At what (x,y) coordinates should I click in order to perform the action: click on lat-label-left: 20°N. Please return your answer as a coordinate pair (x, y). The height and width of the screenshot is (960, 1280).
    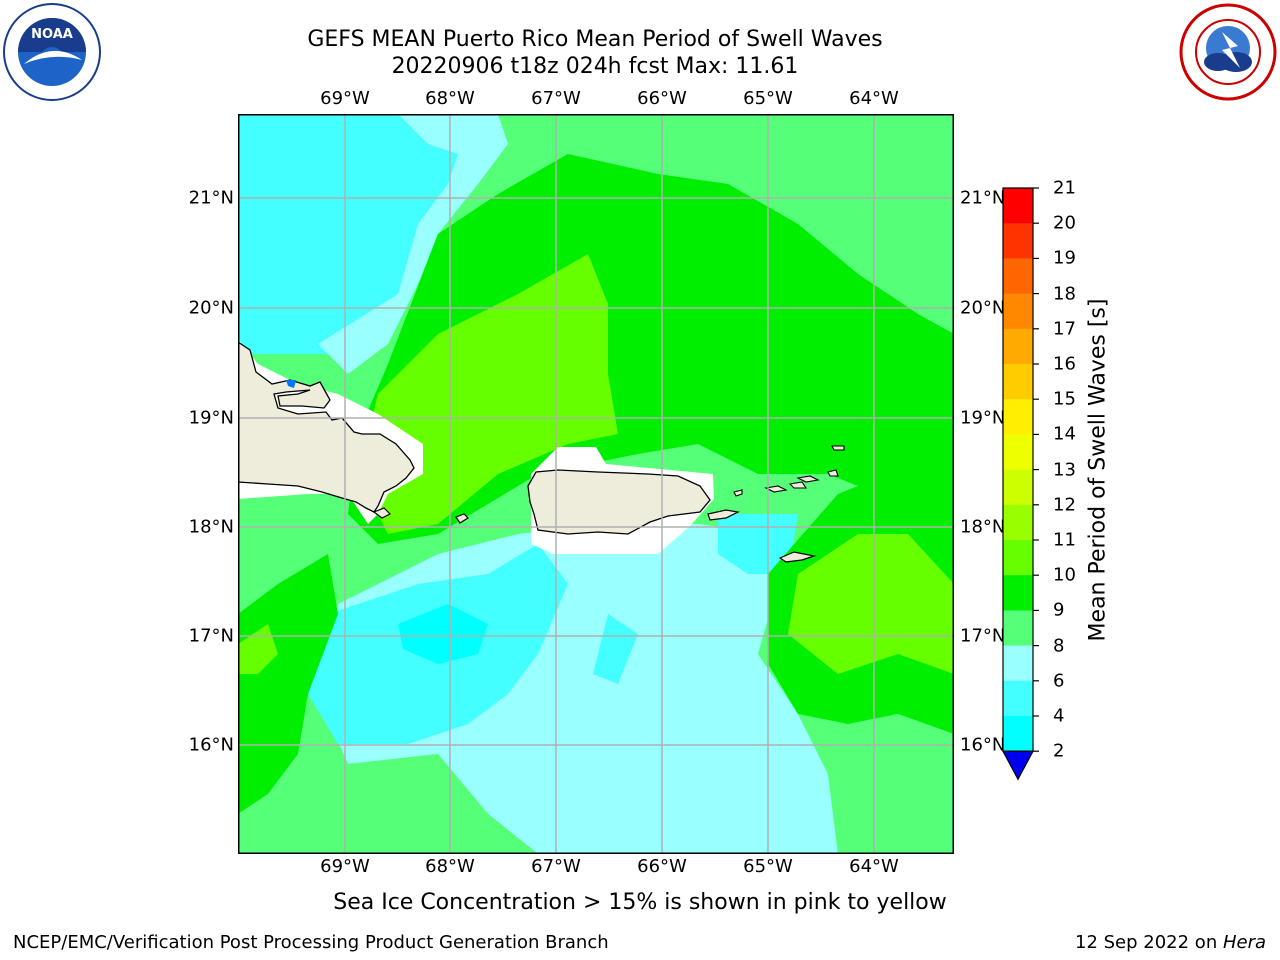
    Looking at the image, I should click on (211, 308).